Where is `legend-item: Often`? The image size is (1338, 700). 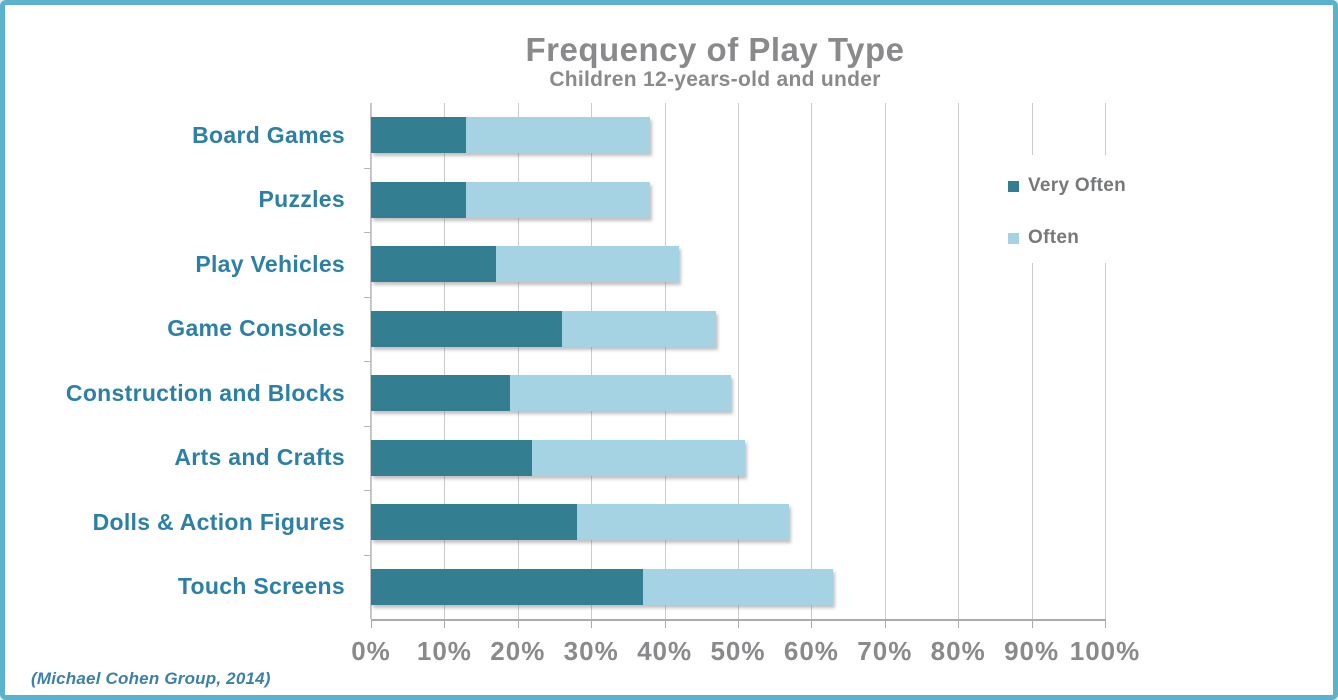 legend-item: Often is located at coordinates (1043, 238).